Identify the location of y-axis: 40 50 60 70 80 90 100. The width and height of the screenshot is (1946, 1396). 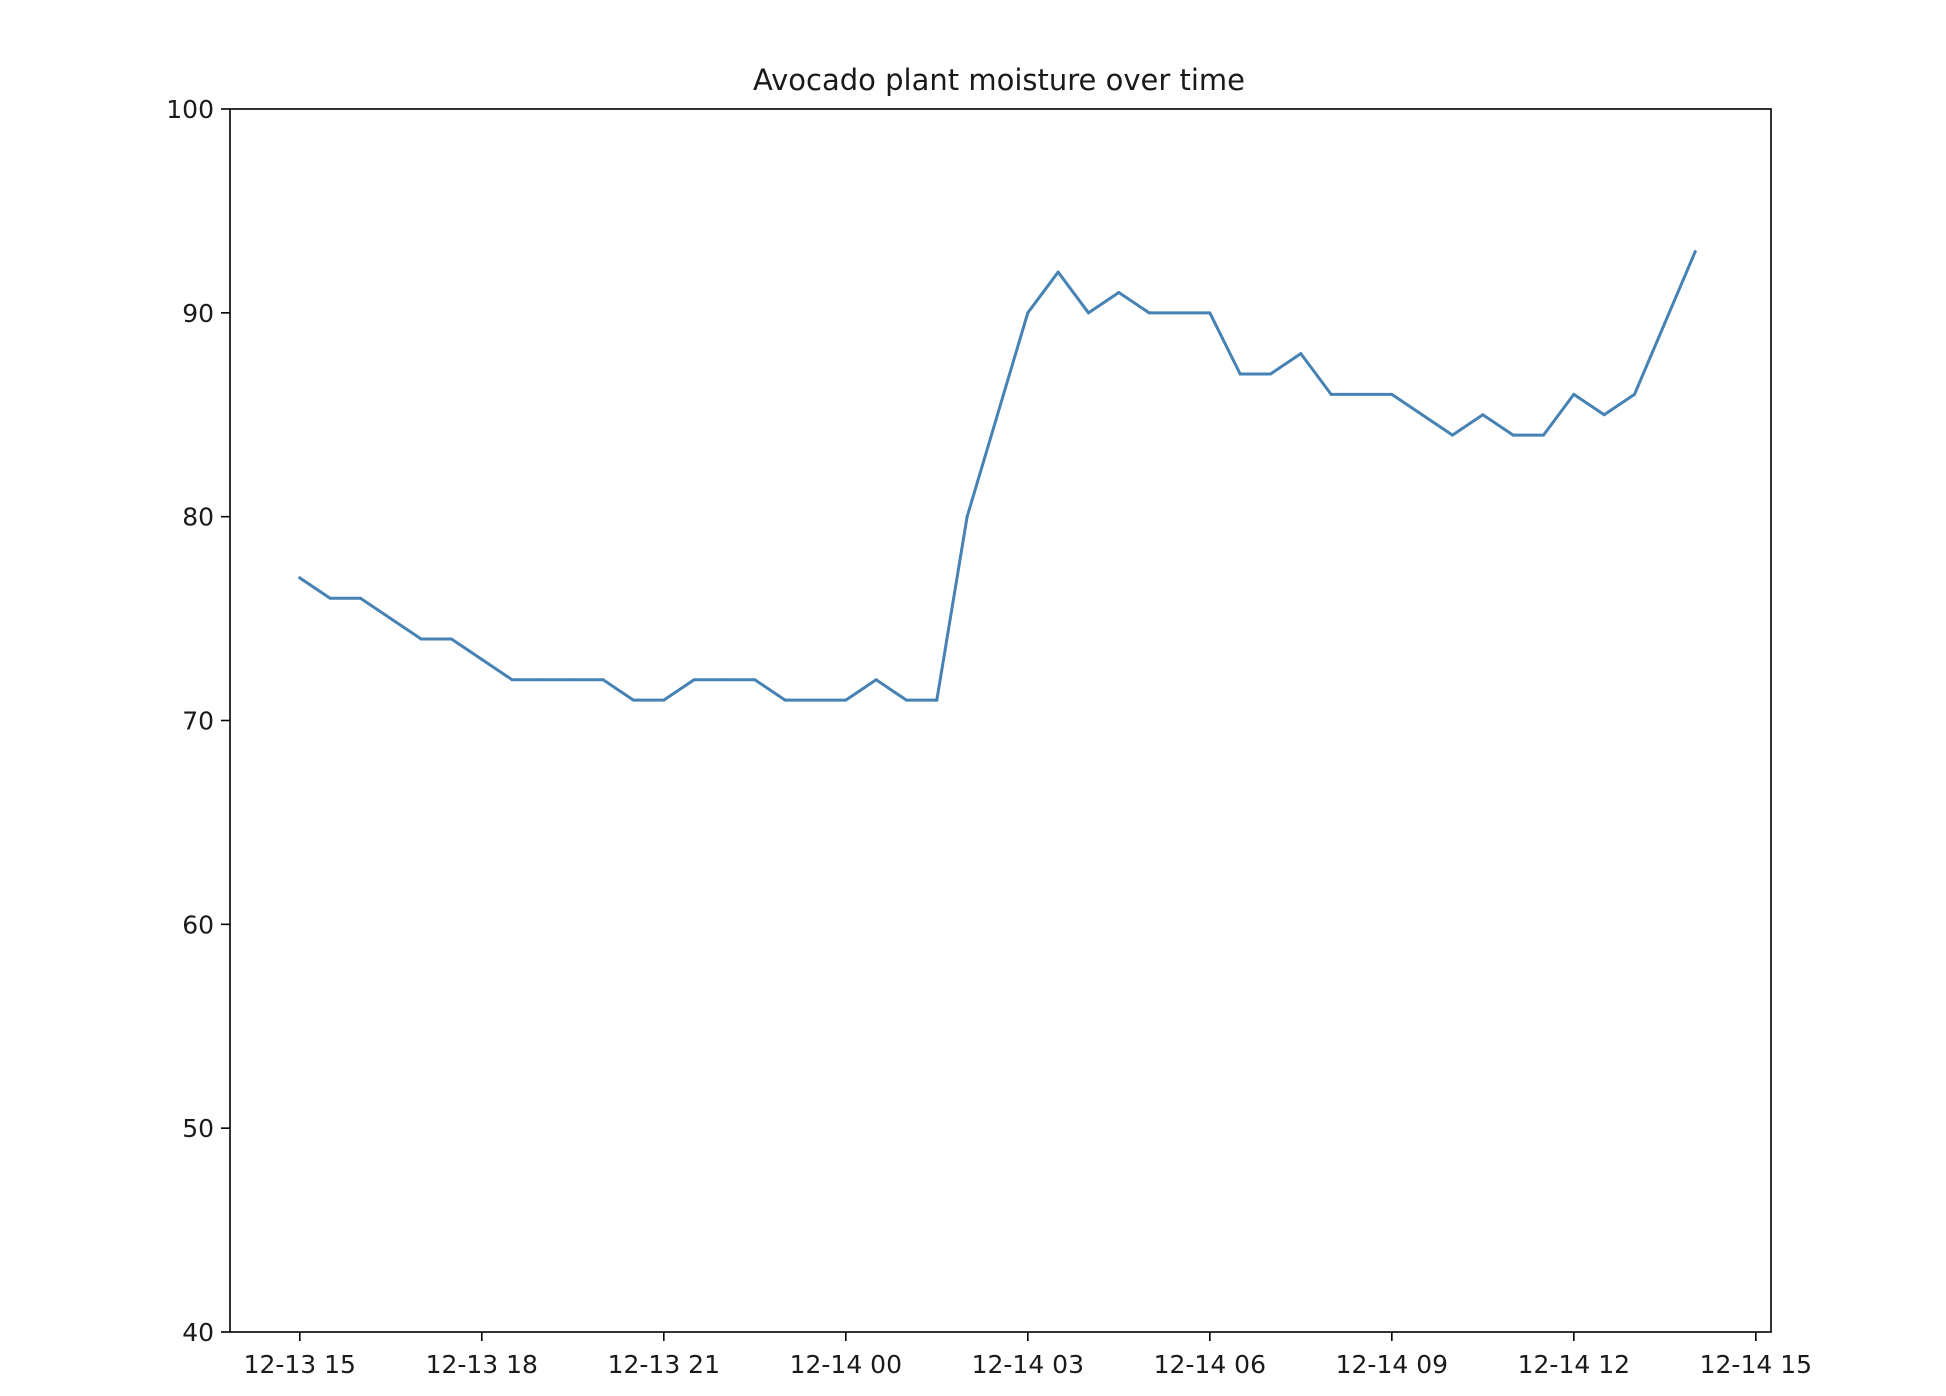
(198, 721).